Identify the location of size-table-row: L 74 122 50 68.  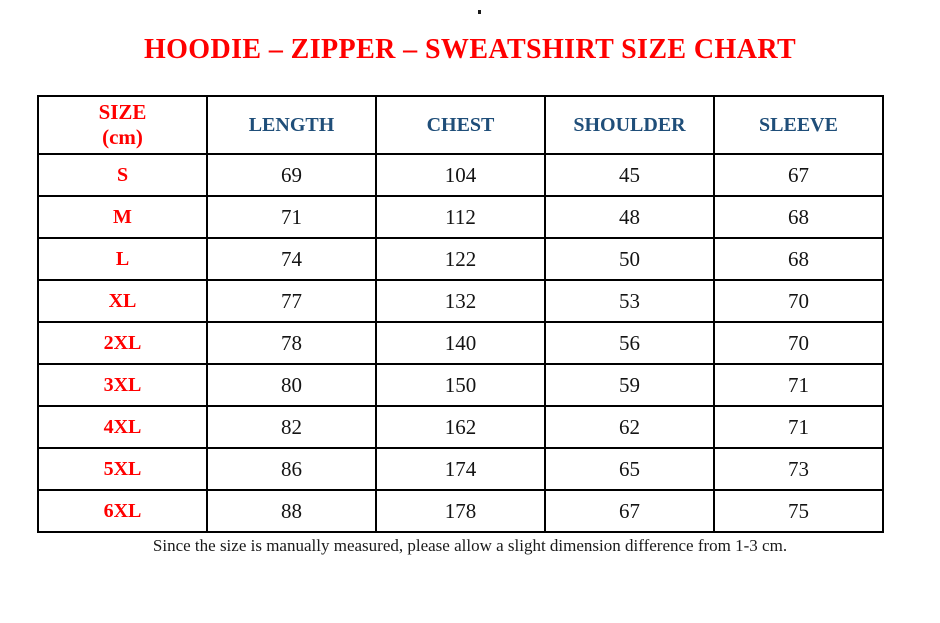
(460, 259).